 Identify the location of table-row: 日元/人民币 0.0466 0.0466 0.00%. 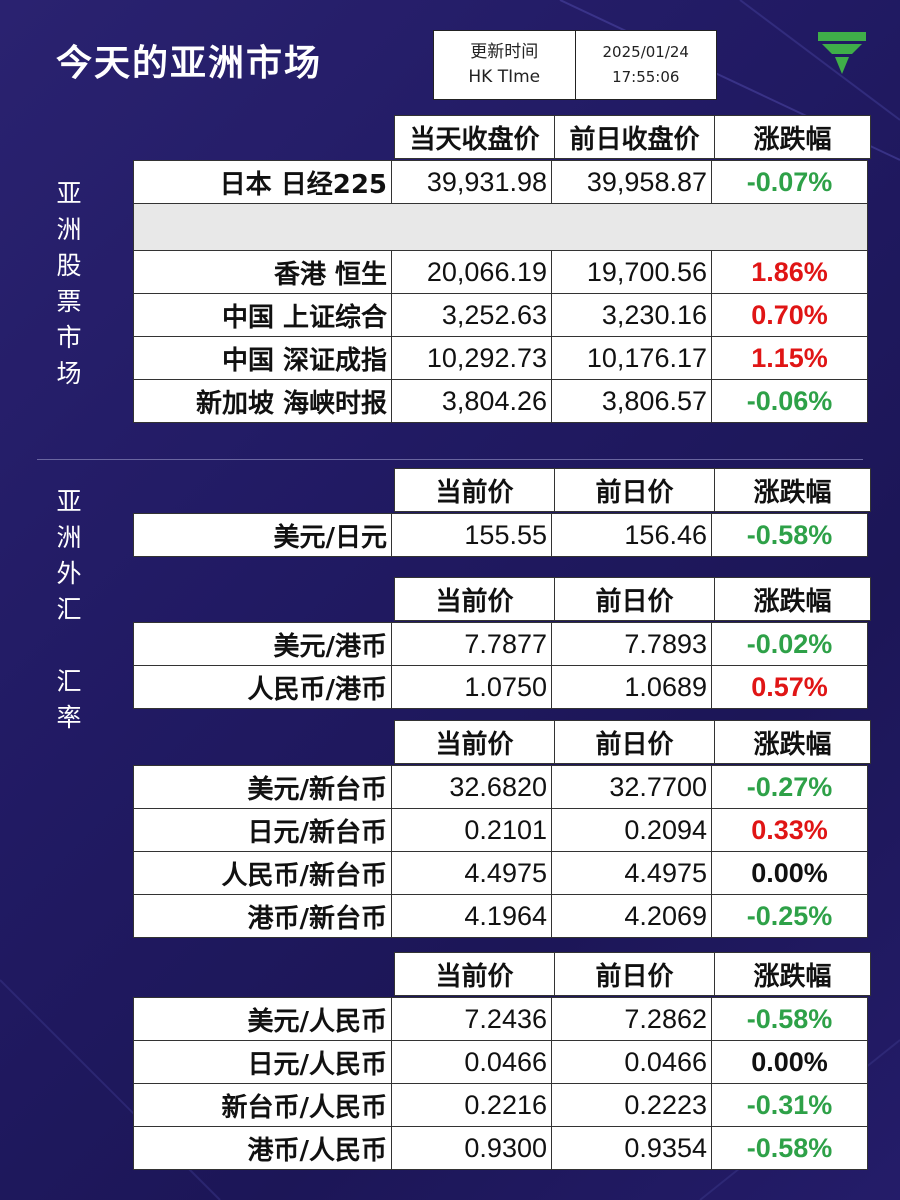
(500, 1062).